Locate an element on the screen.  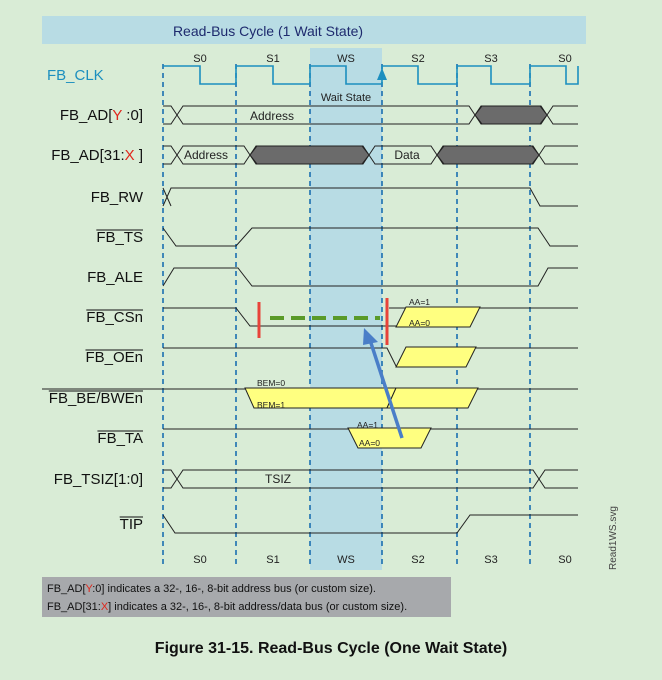
signal-label-oen: FB_OEn is located at coordinates (114, 357).